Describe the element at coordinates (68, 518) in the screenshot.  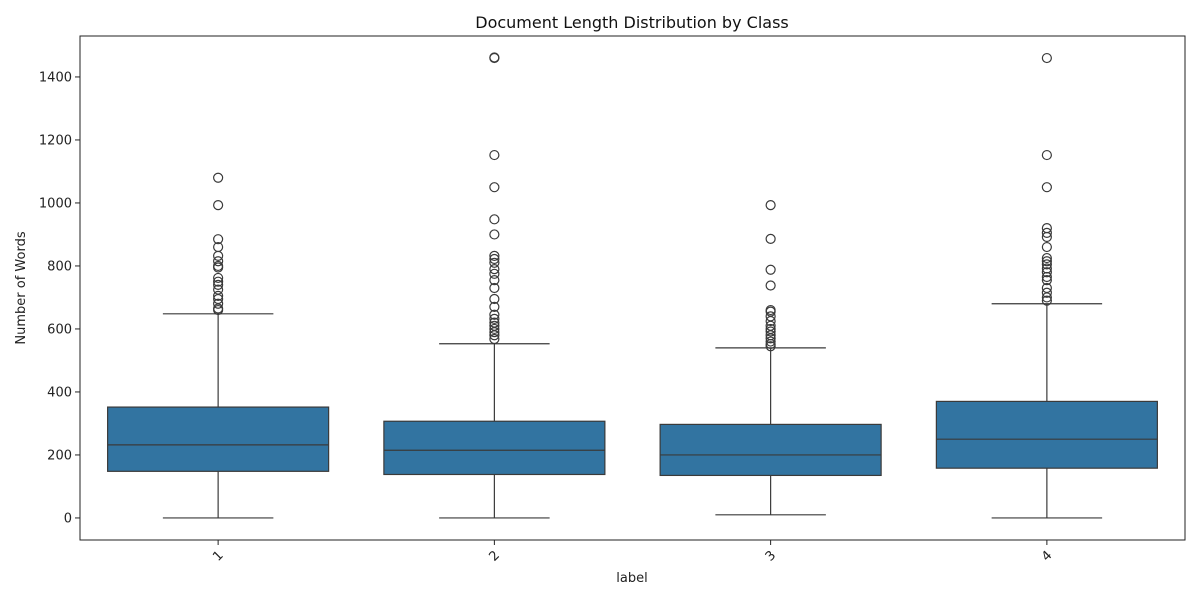
I see `y-tick-label: 0` at that location.